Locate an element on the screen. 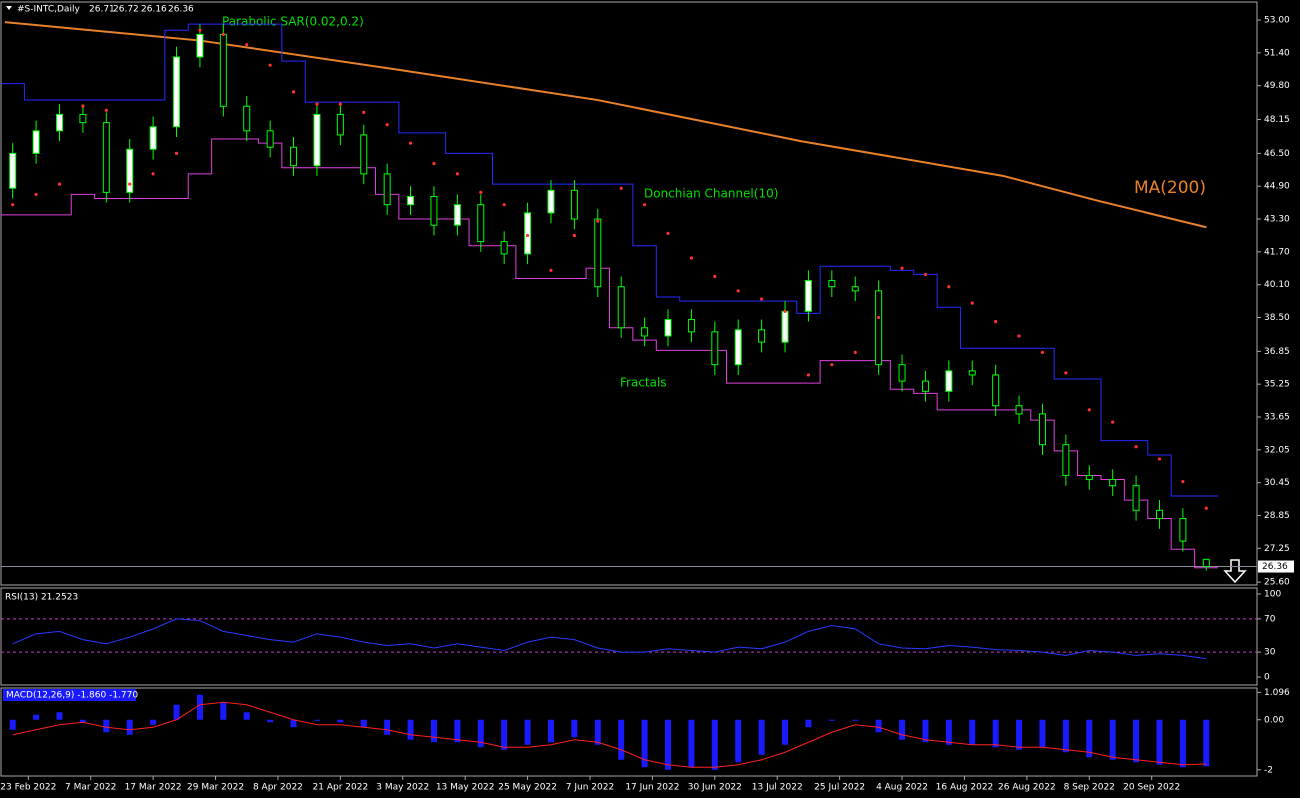 The width and height of the screenshot is (1300, 798). x-tick-label: 25 May 2022 is located at coordinates (527, 788).